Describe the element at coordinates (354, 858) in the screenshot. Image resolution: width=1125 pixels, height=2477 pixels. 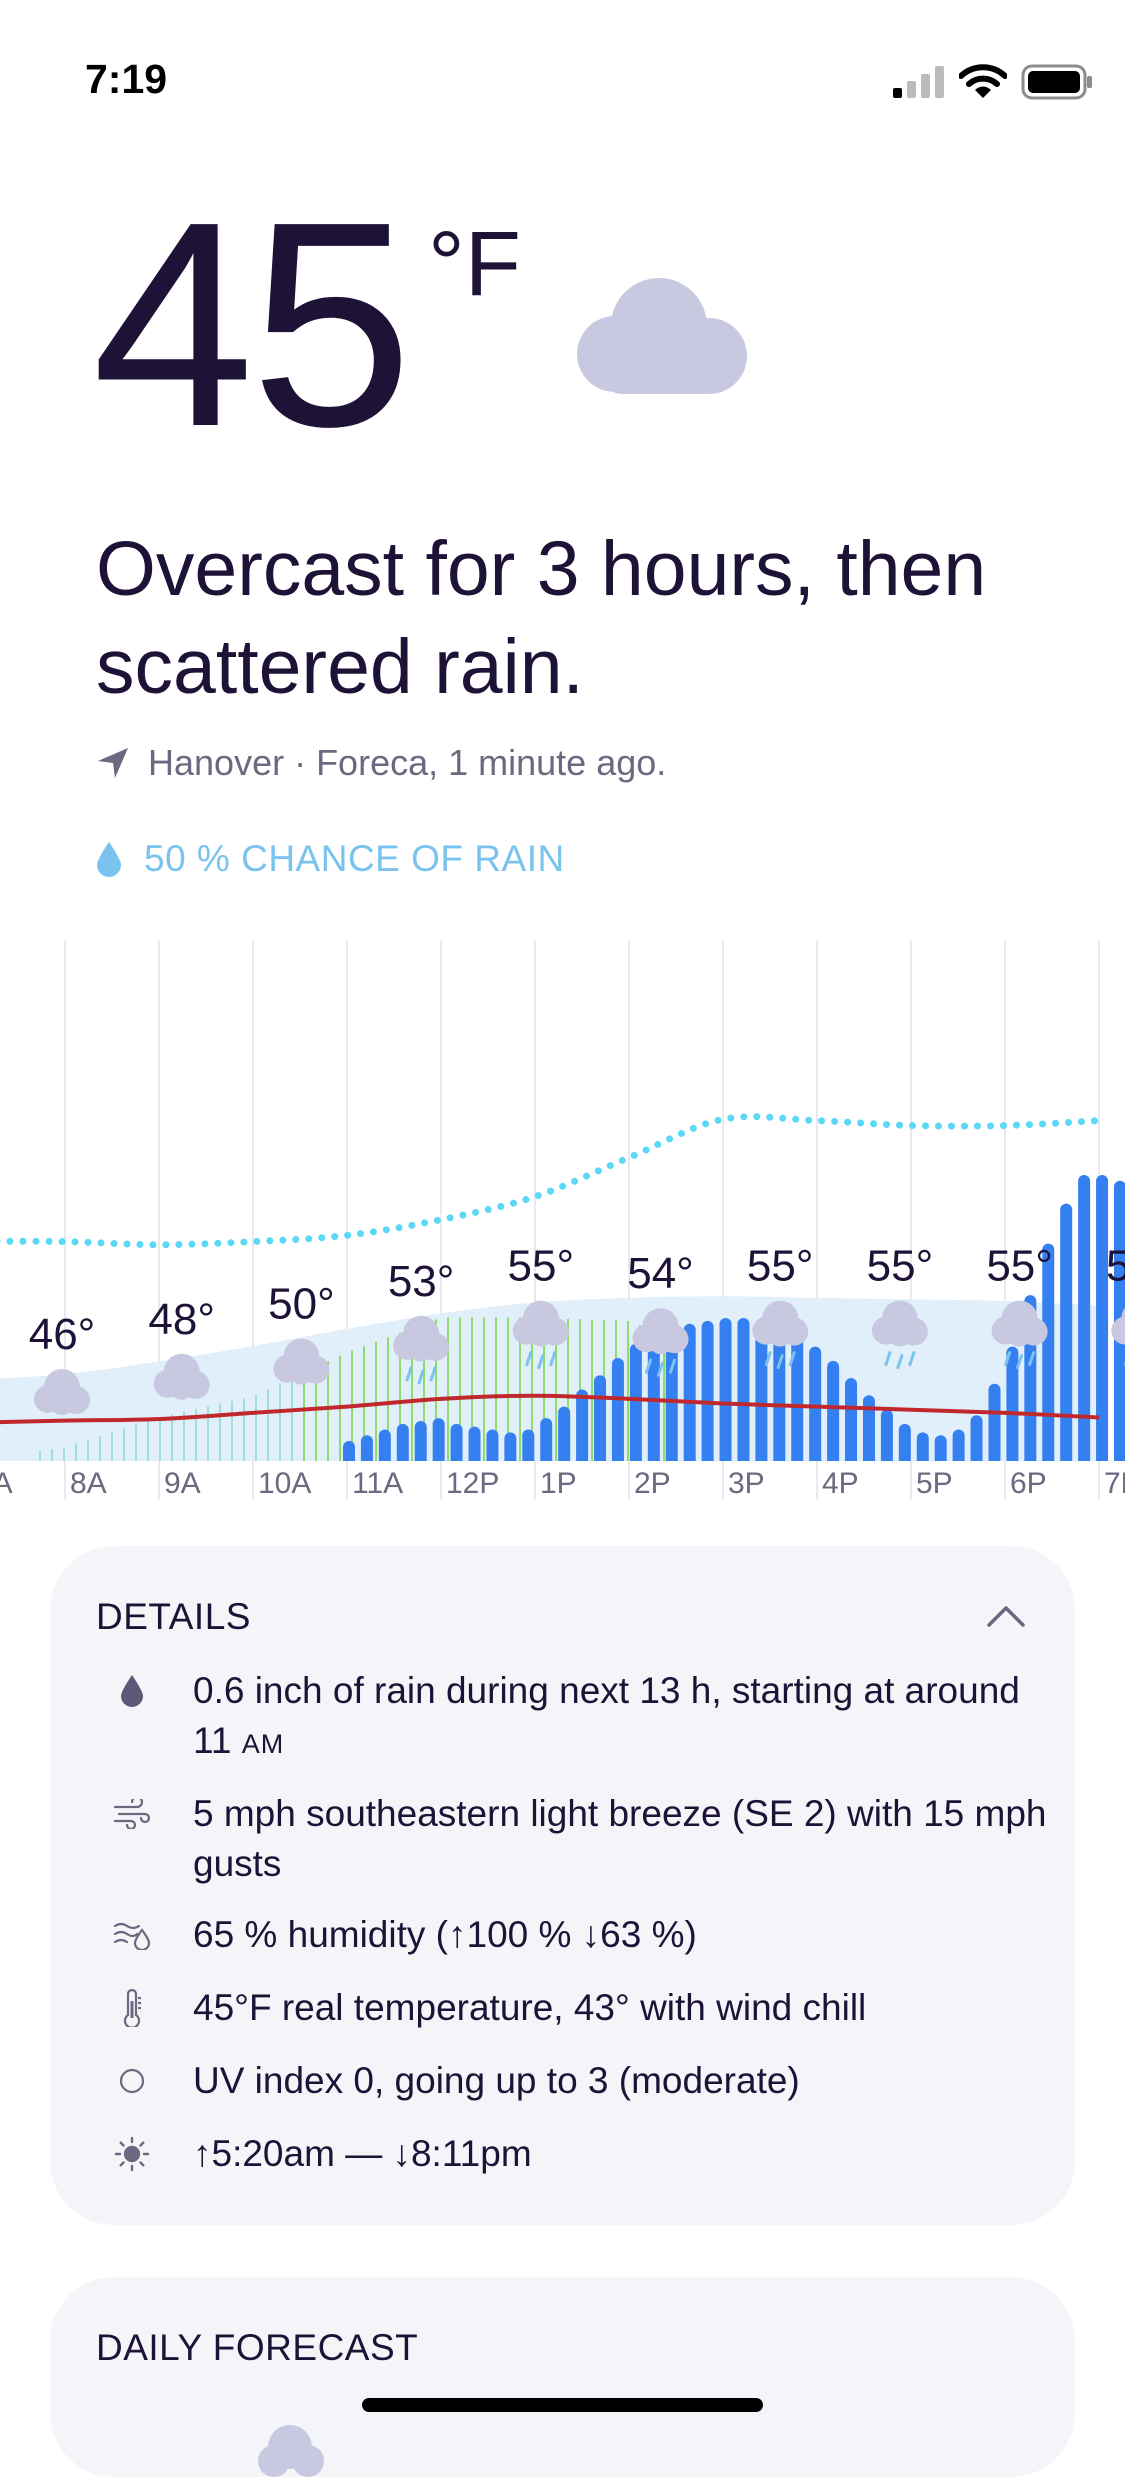
I see `chance-of-rain-text: 50 % CHANCE OF RAIN` at that location.